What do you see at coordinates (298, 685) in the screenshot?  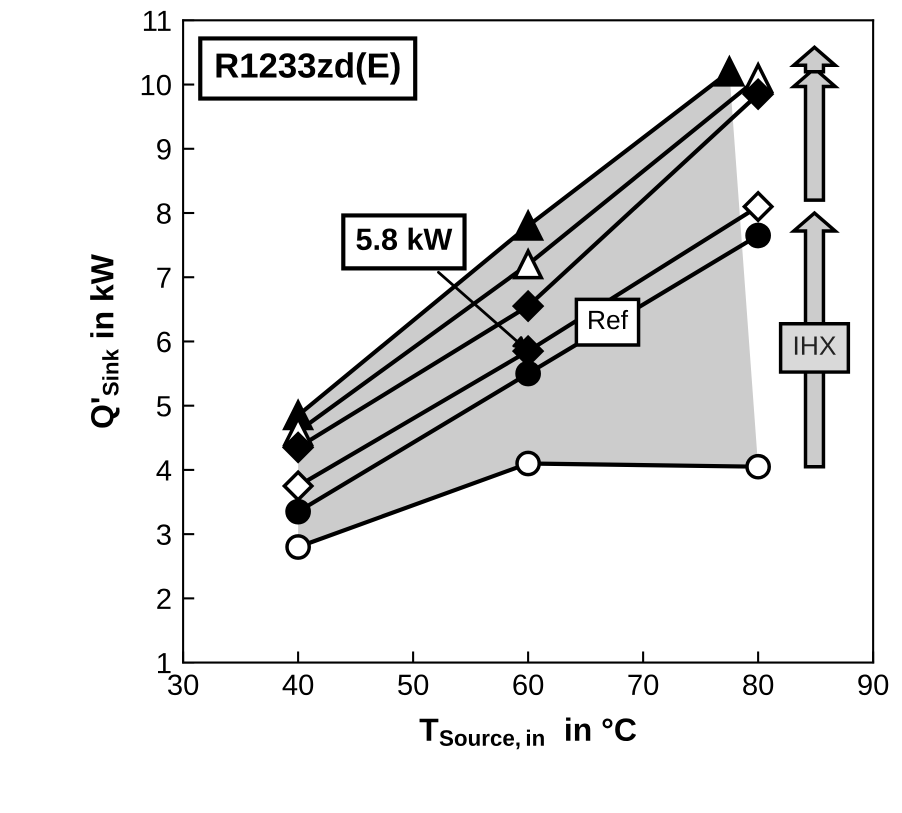 I see `x-tick-label: 40` at bounding box center [298, 685].